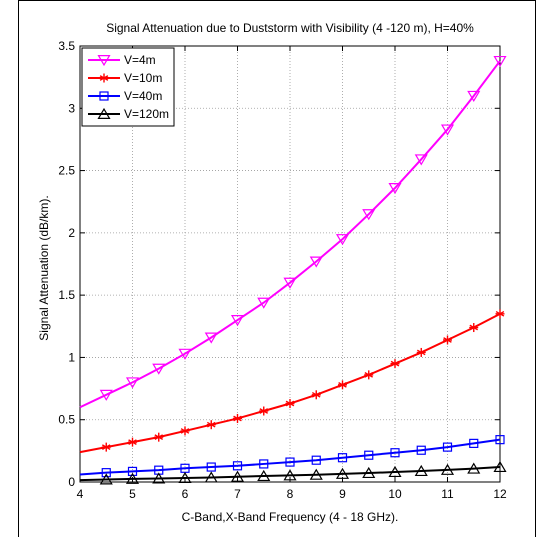 The width and height of the screenshot is (538, 537). Describe the element at coordinates (71, 482) in the screenshot. I see `y-tick-label: 0` at that location.